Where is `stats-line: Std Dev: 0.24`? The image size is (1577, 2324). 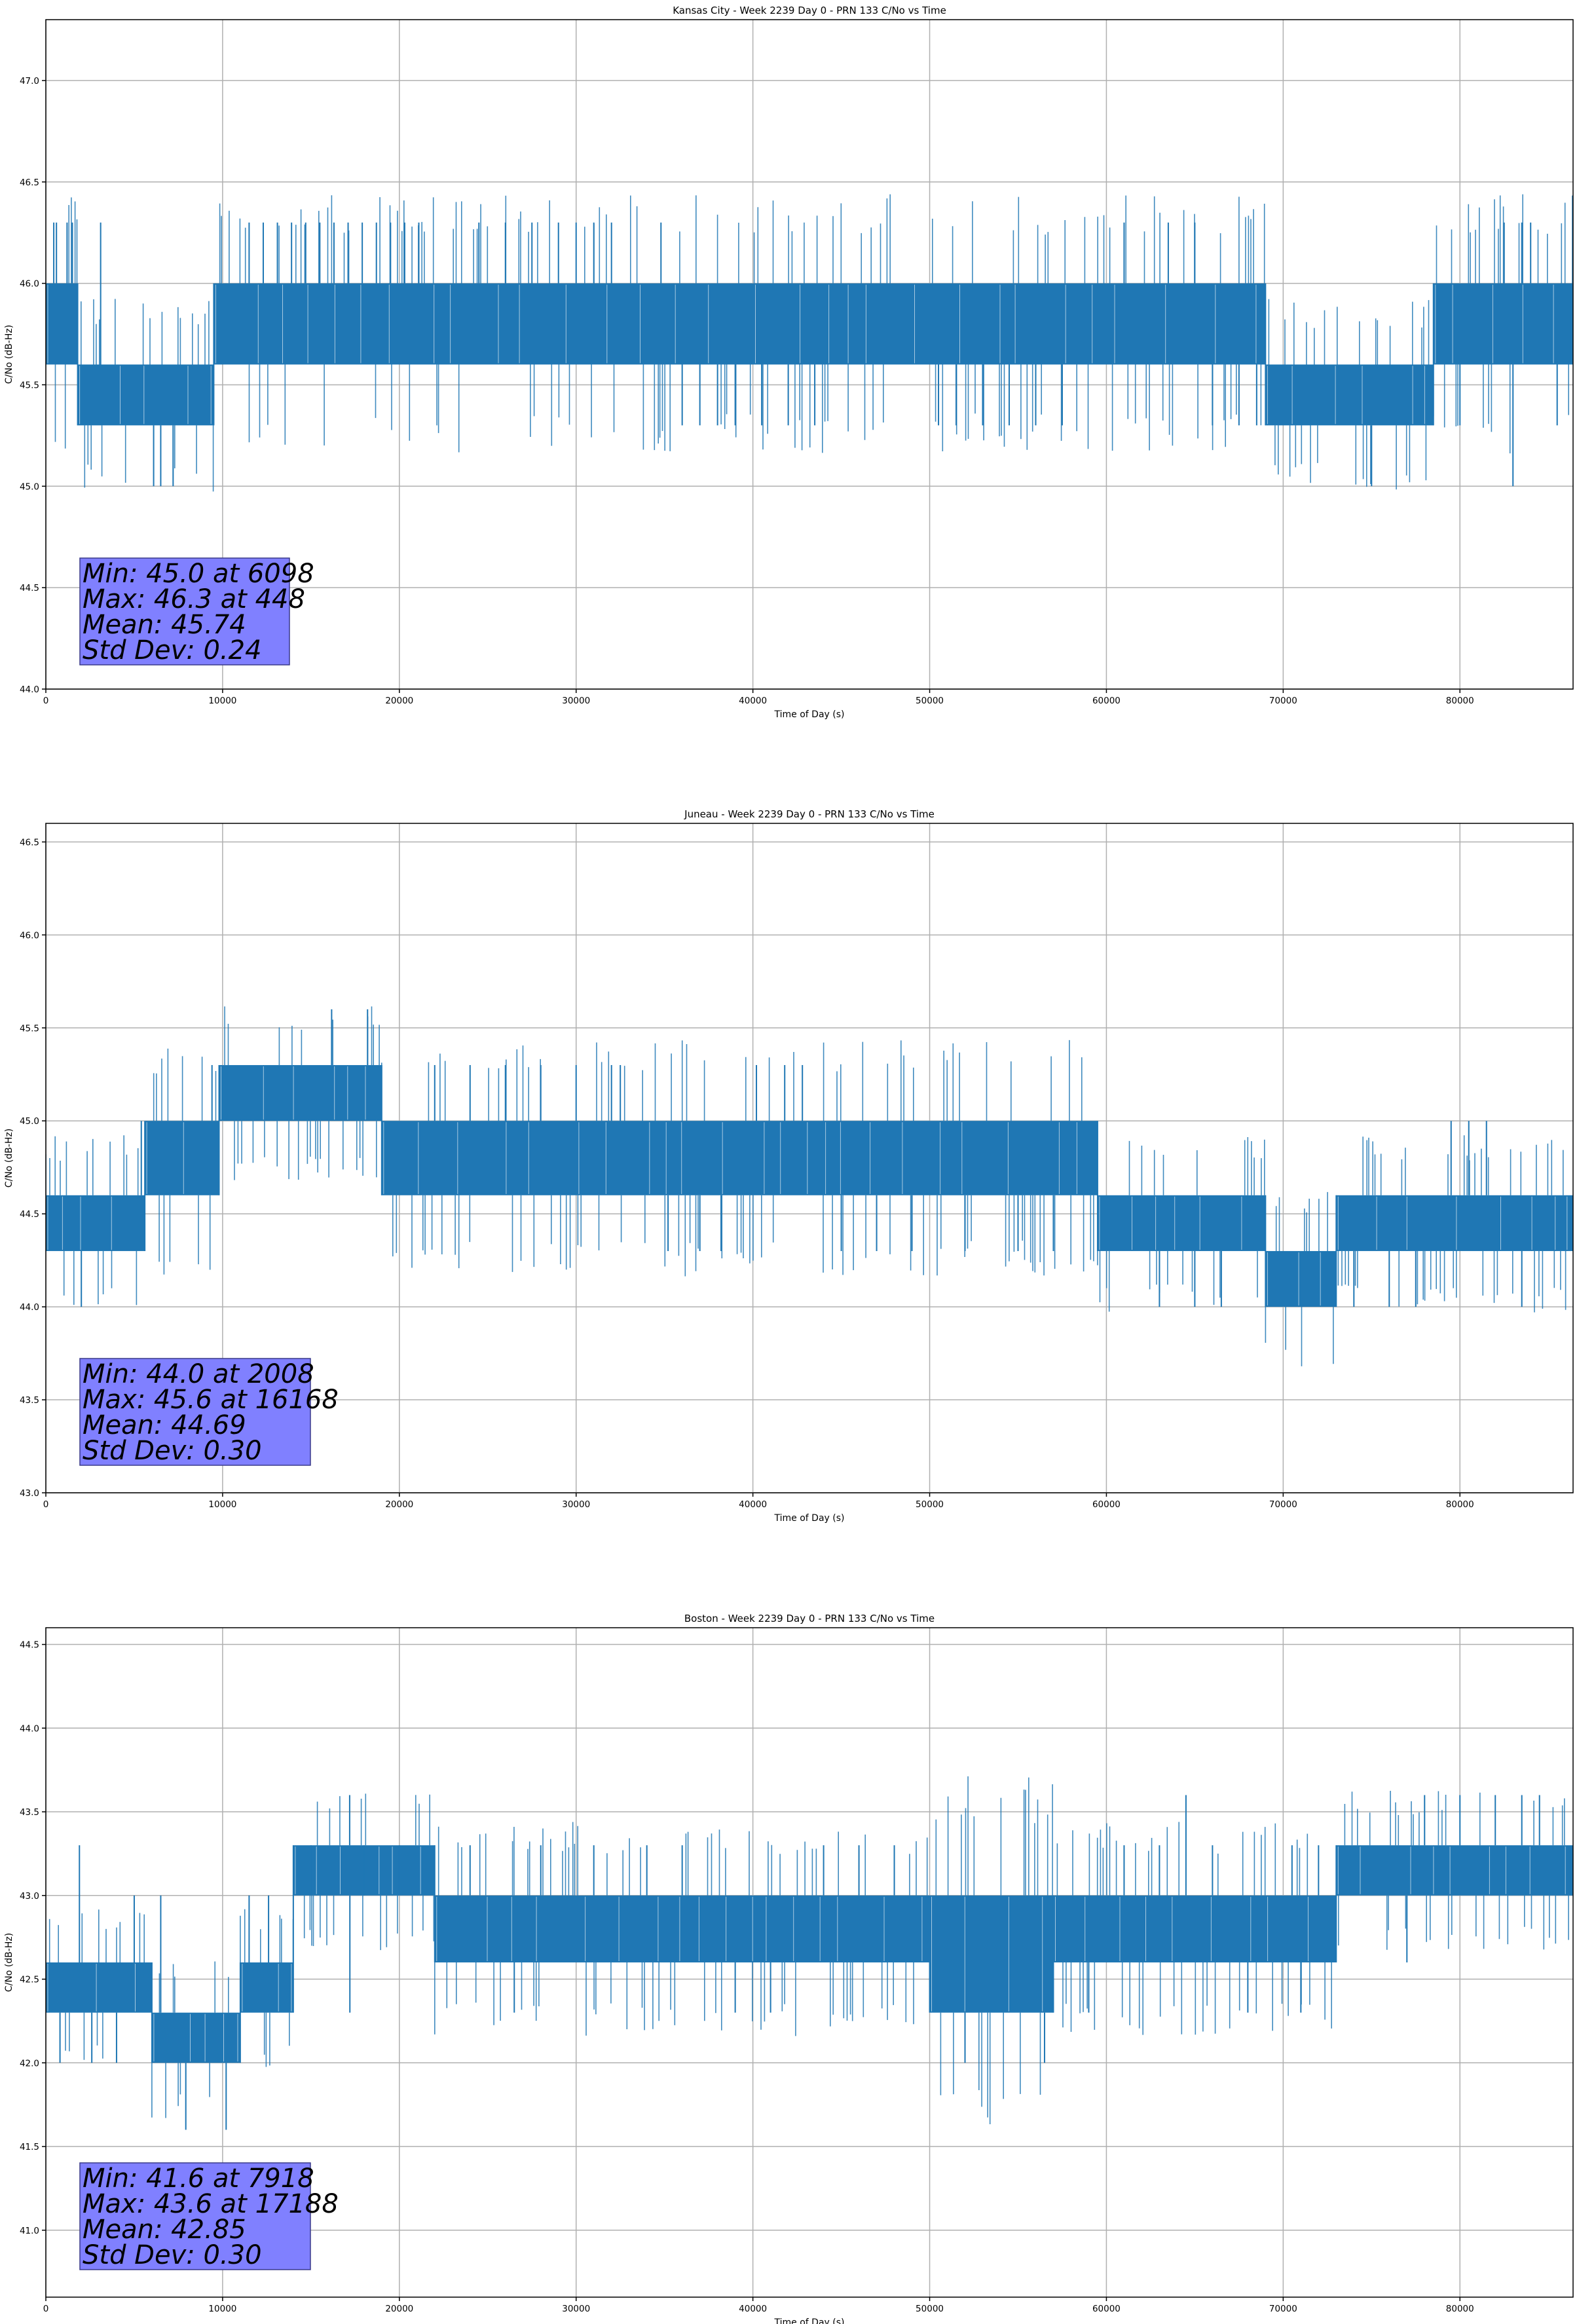 stats-line: Std Dev: 0.24 is located at coordinates (172, 650).